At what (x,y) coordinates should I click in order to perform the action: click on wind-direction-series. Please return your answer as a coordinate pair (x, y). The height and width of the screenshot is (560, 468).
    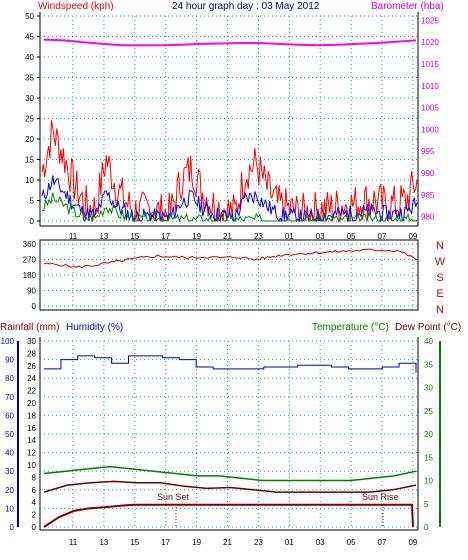
    Looking at the image, I should click on (230, 258).